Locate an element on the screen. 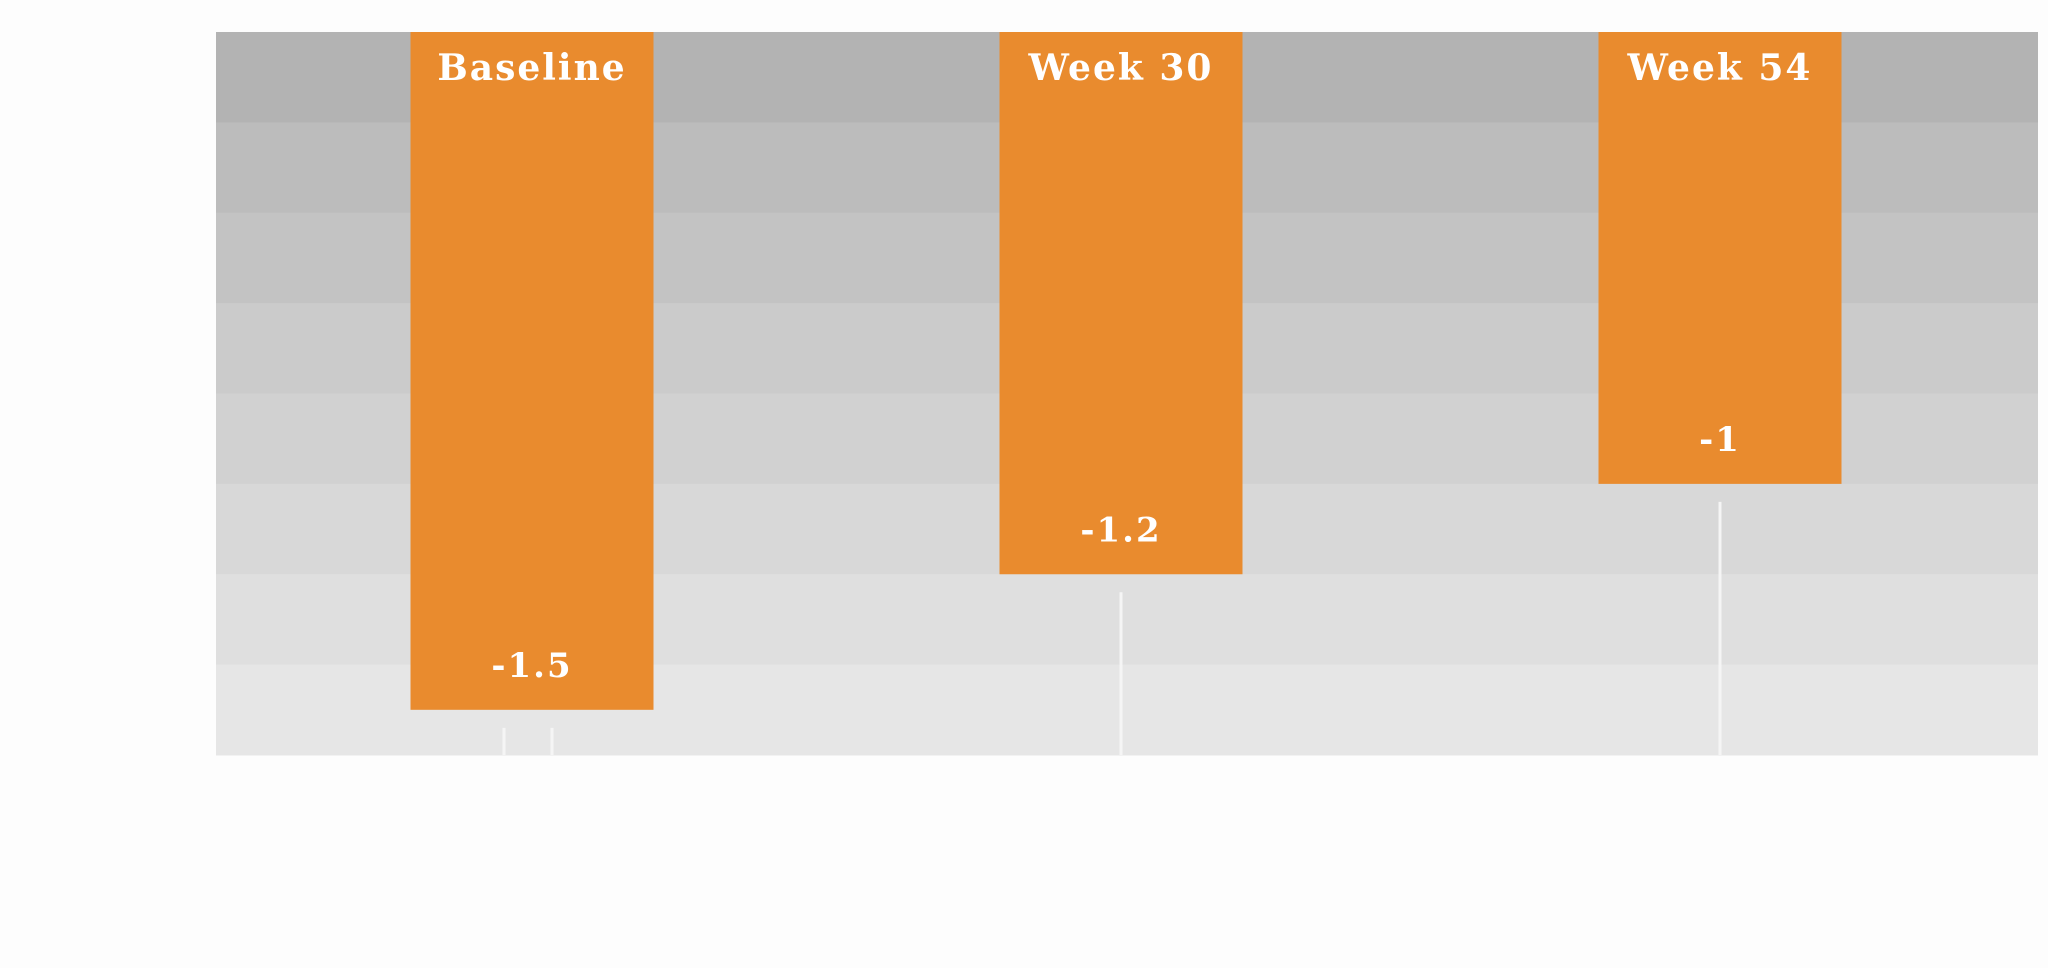 The width and height of the screenshot is (2048, 968). category-labels: Baseline Week 30 Week 54 is located at coordinates (1125, 68).